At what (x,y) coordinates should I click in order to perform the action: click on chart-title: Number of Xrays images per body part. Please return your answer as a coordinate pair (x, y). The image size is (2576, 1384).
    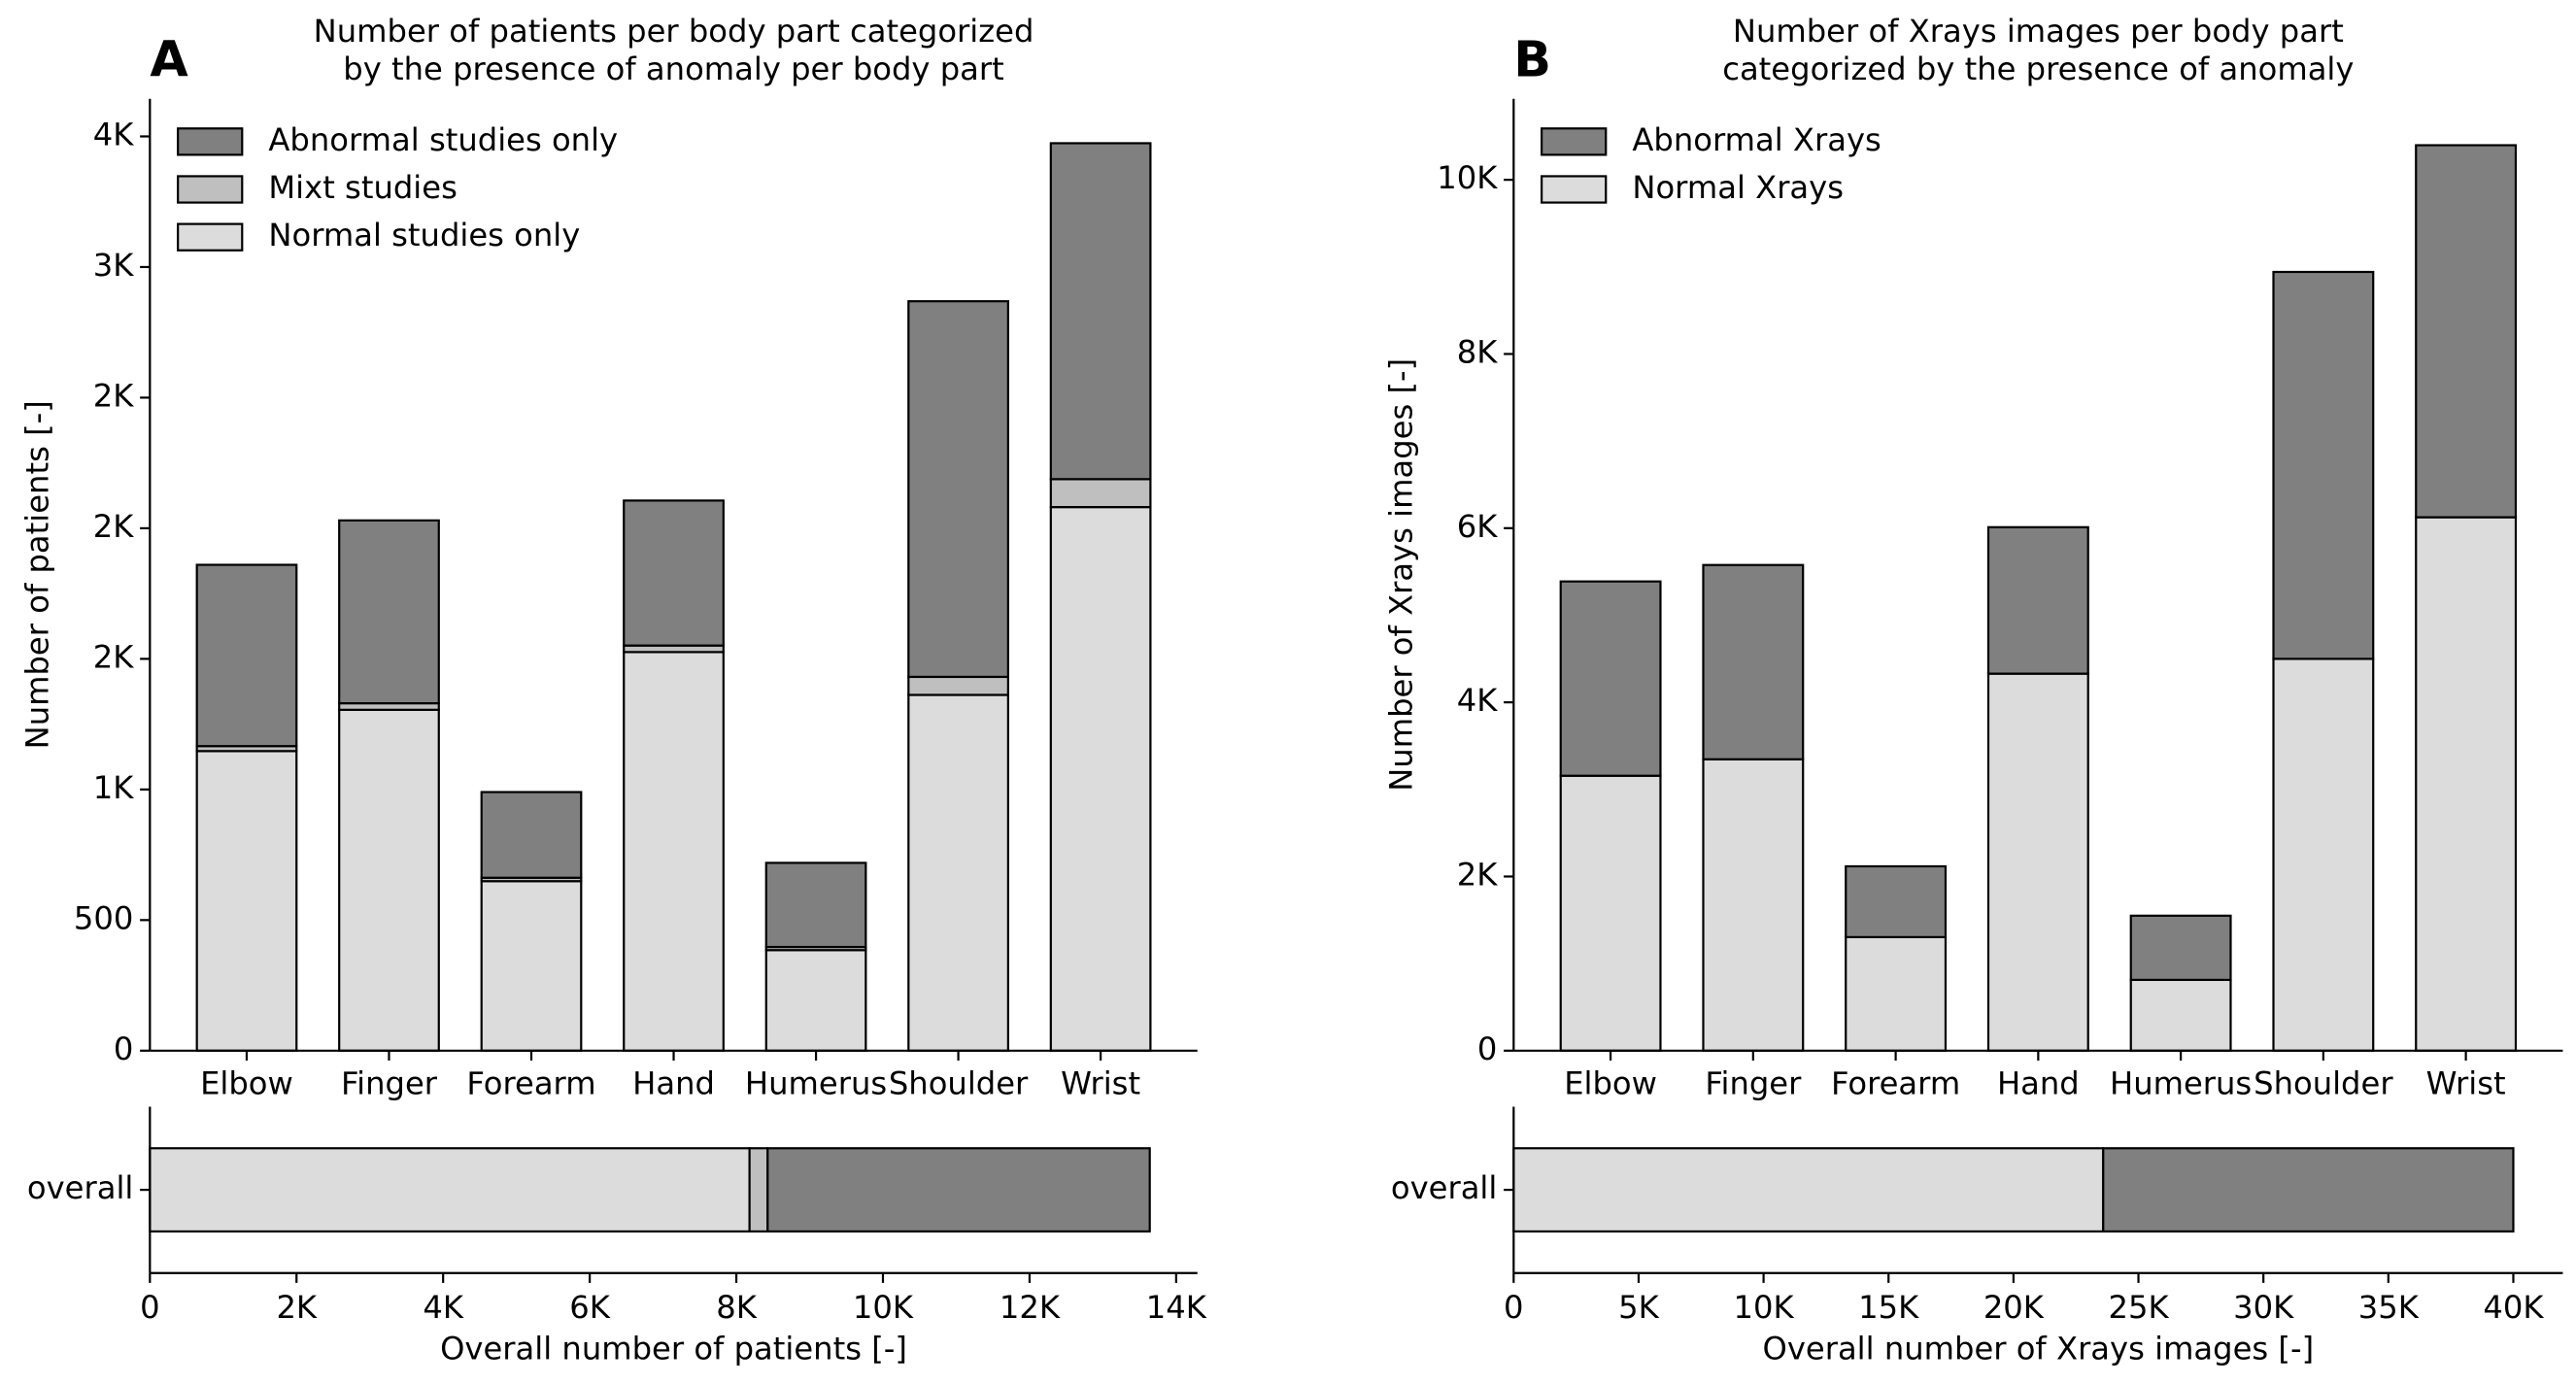
    Looking at the image, I should click on (2038, 31).